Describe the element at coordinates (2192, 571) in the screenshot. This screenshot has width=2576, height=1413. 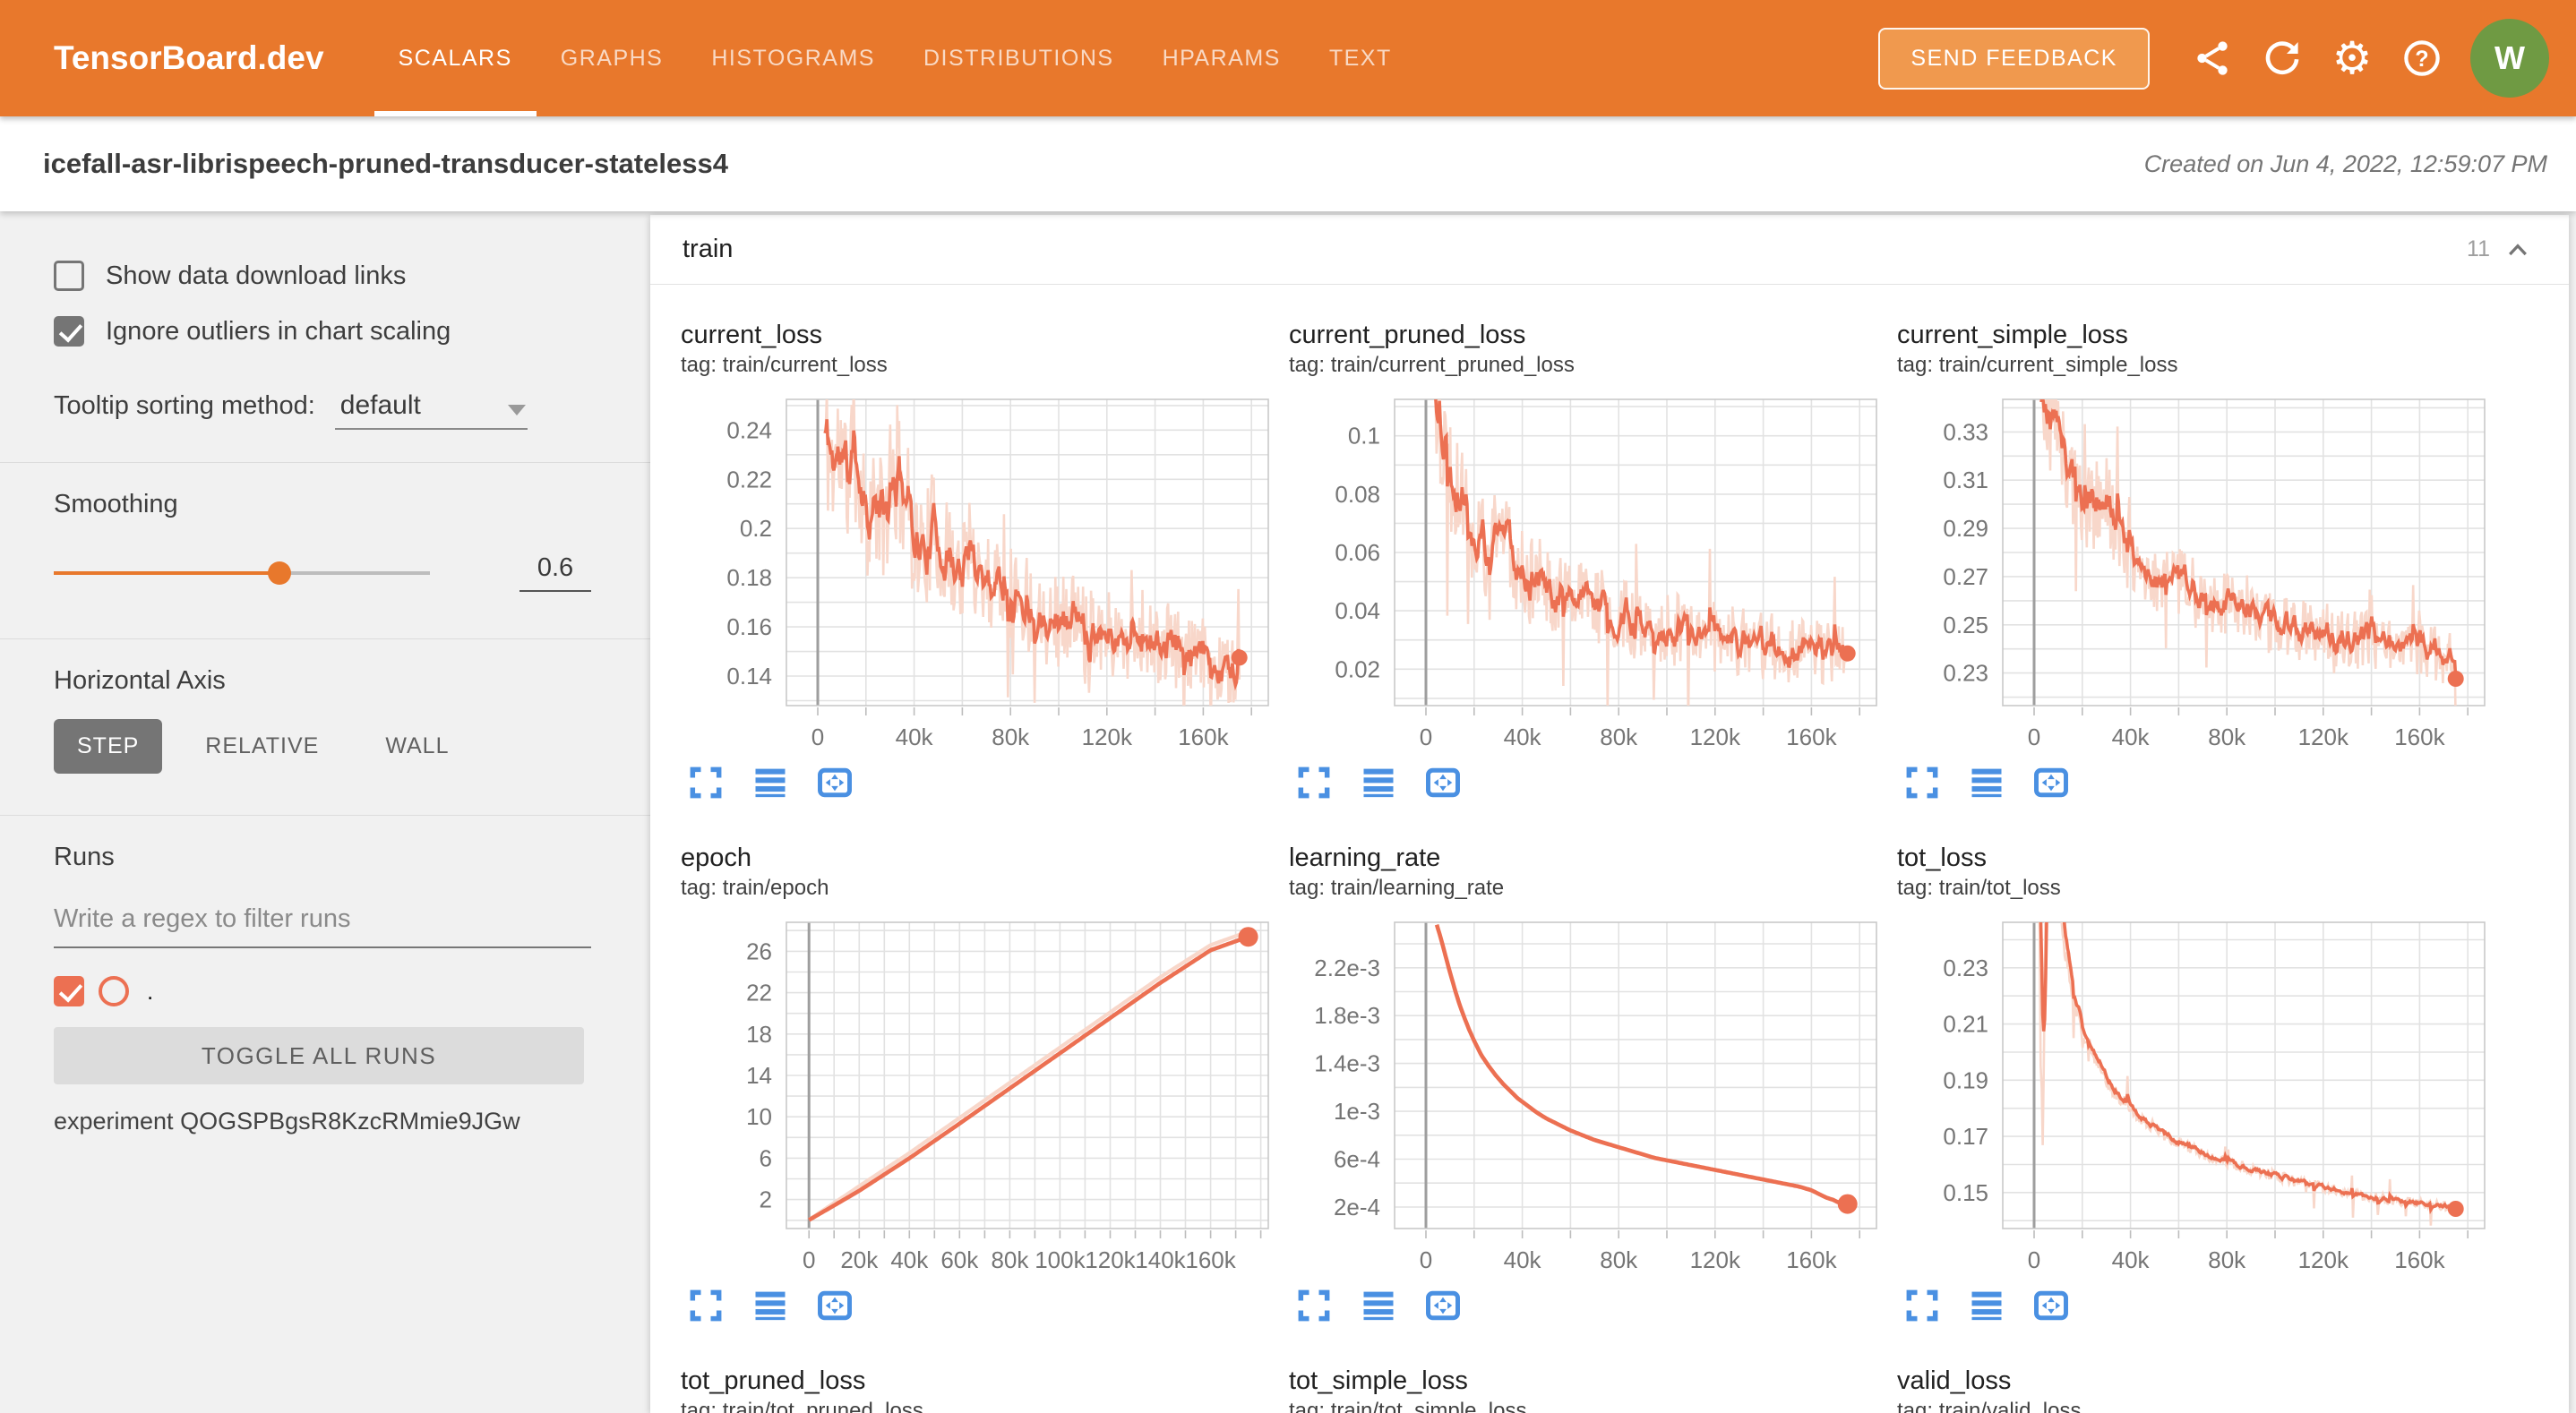
I see `chart-plot: 0.23 0.25 0.27 0.29 0.31 0.33 0 40k 80k 120k 160k` at that location.